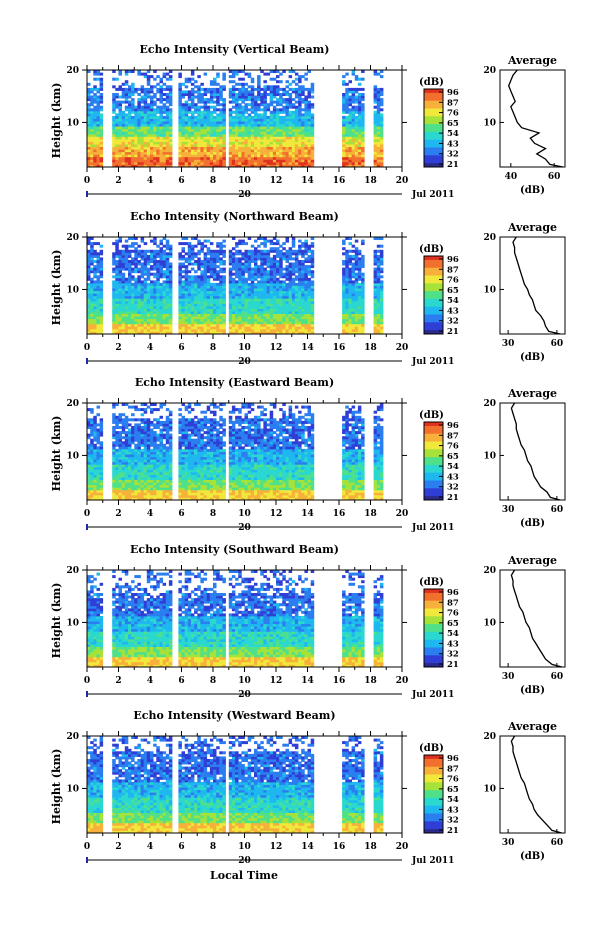 This screenshot has width=616, height=933. Describe the element at coordinates (370, 181) in the screenshot. I see `x-tick-label: 18` at that location.